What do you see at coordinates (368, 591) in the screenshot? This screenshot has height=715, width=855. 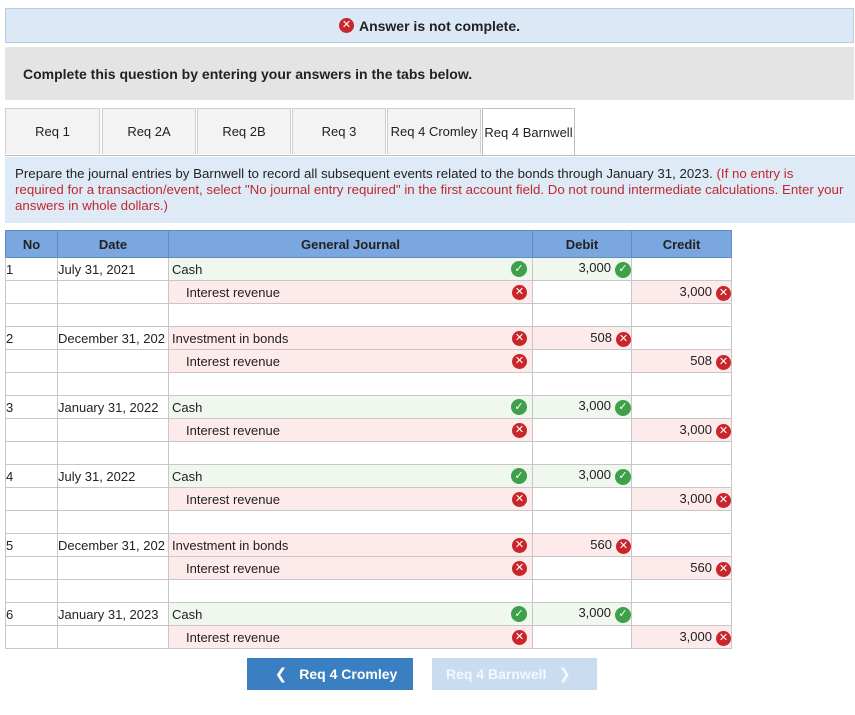 I see `spacer-row` at bounding box center [368, 591].